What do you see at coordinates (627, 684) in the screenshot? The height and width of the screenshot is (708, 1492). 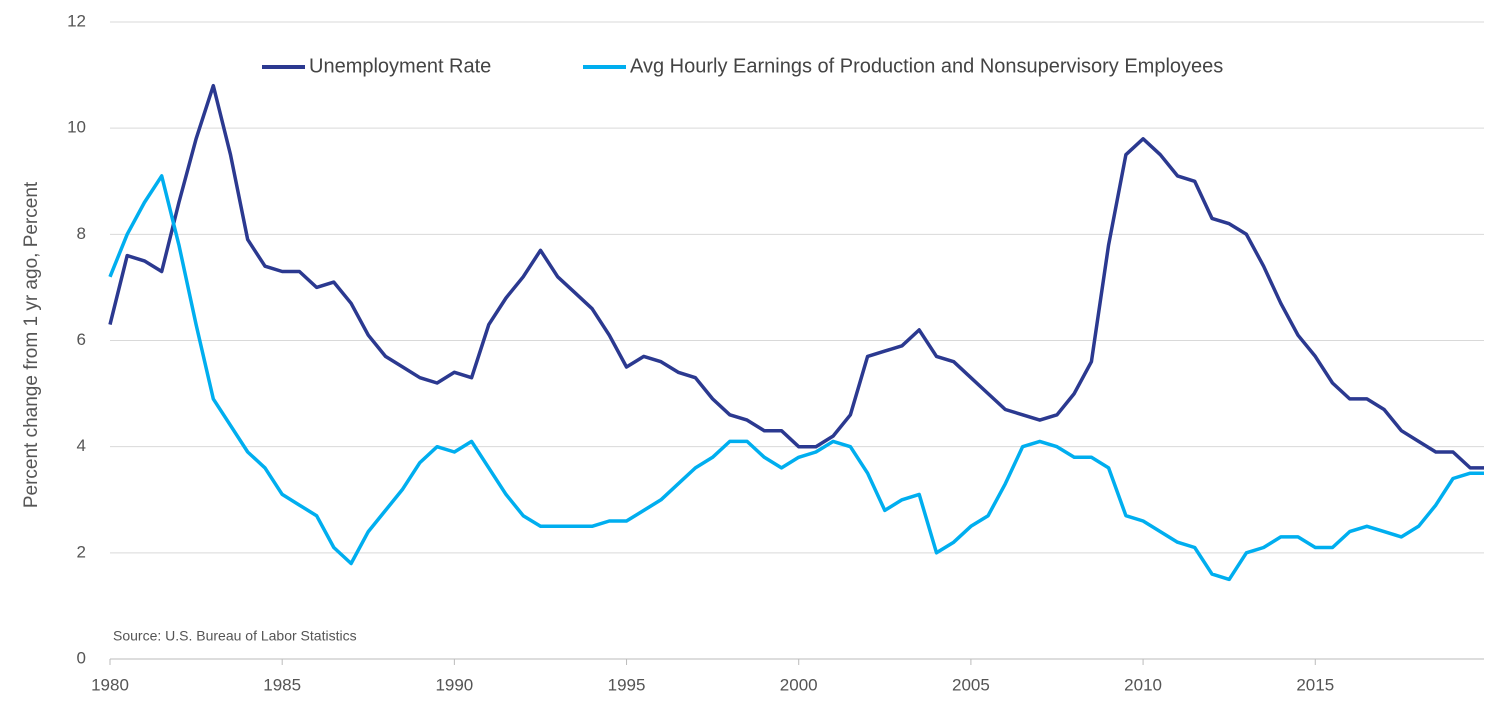 I see `x-tick-label: 1995` at bounding box center [627, 684].